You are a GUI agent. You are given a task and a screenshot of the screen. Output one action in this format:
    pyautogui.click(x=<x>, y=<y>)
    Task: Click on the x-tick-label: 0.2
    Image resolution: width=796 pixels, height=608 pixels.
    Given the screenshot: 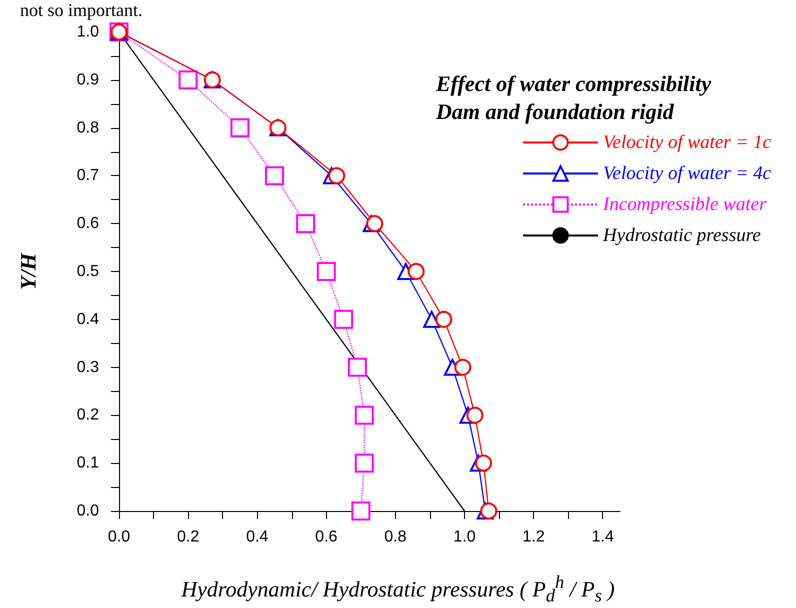 What is the action you would take?
    pyautogui.click(x=188, y=537)
    